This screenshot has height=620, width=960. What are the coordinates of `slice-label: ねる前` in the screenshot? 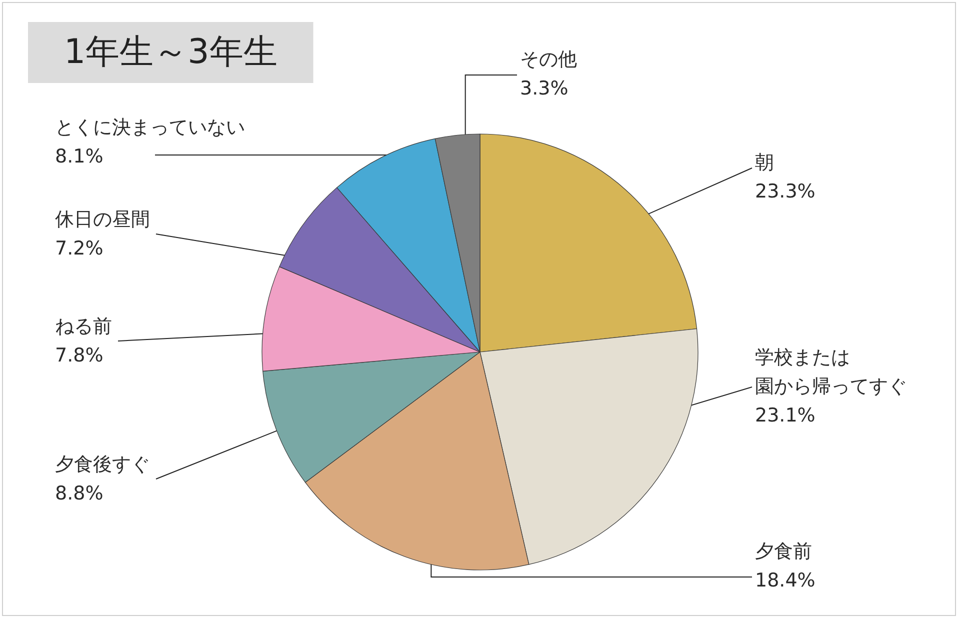 It's located at (83, 327).